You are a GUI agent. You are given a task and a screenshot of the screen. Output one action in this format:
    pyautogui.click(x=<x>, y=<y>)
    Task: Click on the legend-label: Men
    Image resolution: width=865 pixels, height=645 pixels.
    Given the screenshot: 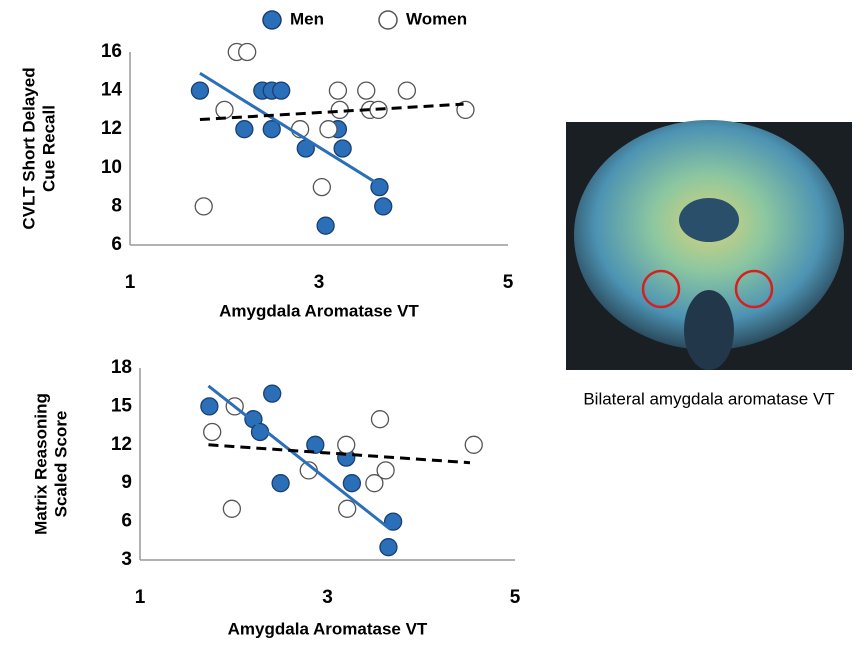 What is the action you would take?
    pyautogui.click(x=307, y=18)
    